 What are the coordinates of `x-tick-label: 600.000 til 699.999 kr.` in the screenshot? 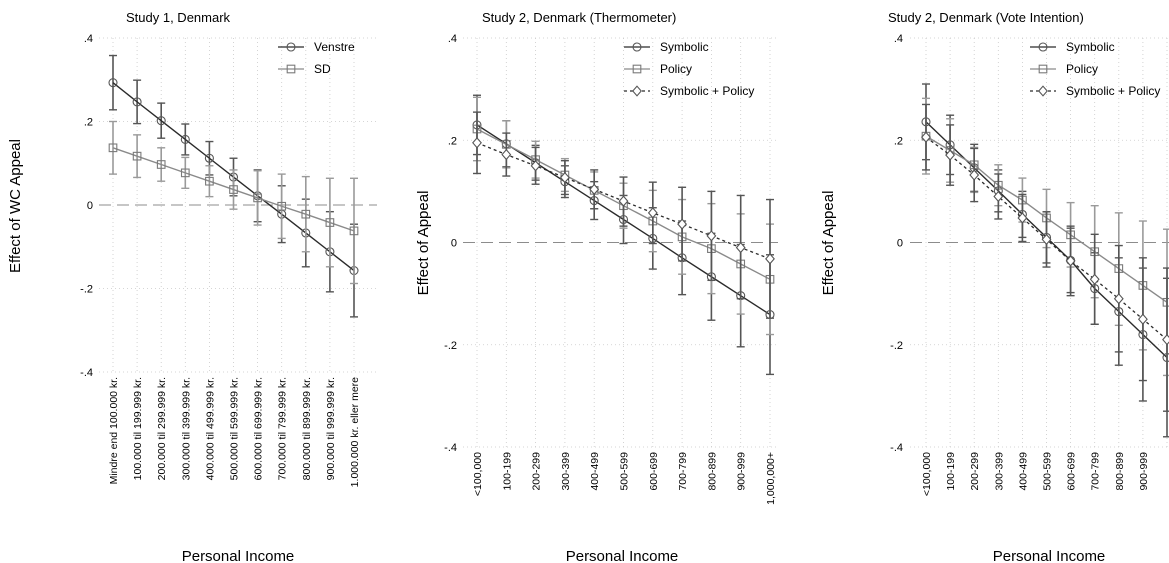 It's located at (259, 428).